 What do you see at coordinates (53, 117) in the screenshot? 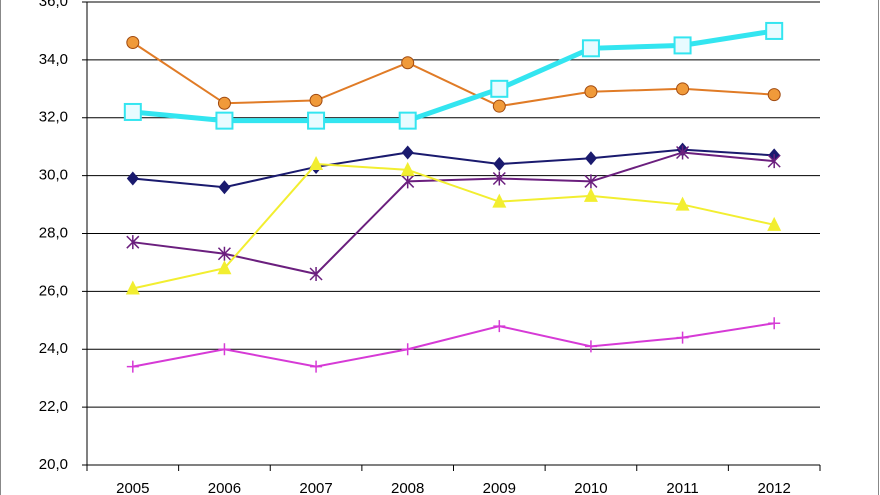
I see `y-tick-label: 32,0` at bounding box center [53, 117].